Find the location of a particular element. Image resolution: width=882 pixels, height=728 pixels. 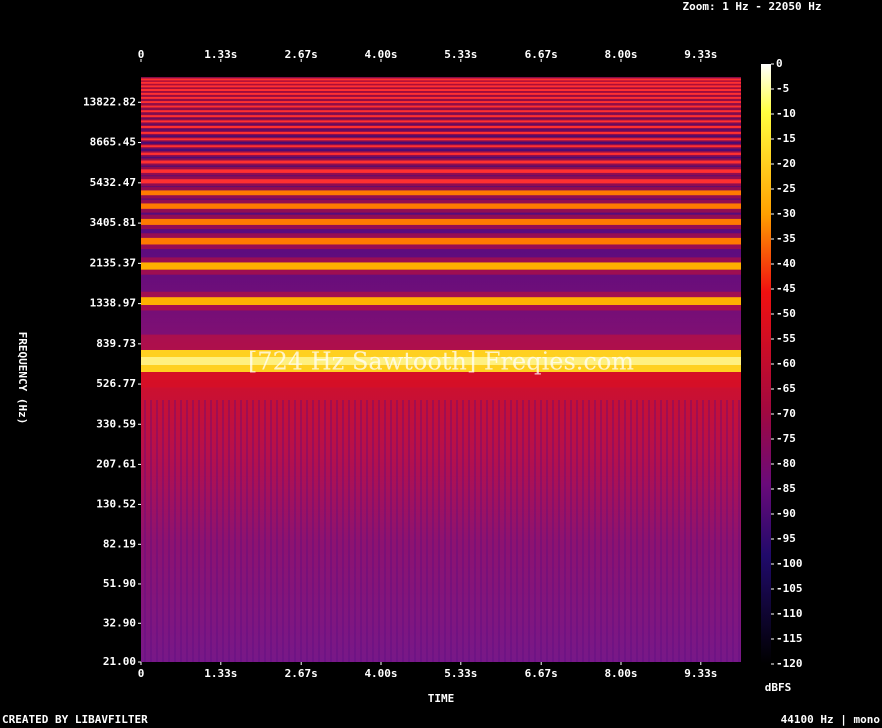

x-tick-label-bottom: 9.33s is located at coordinates (700, 673).